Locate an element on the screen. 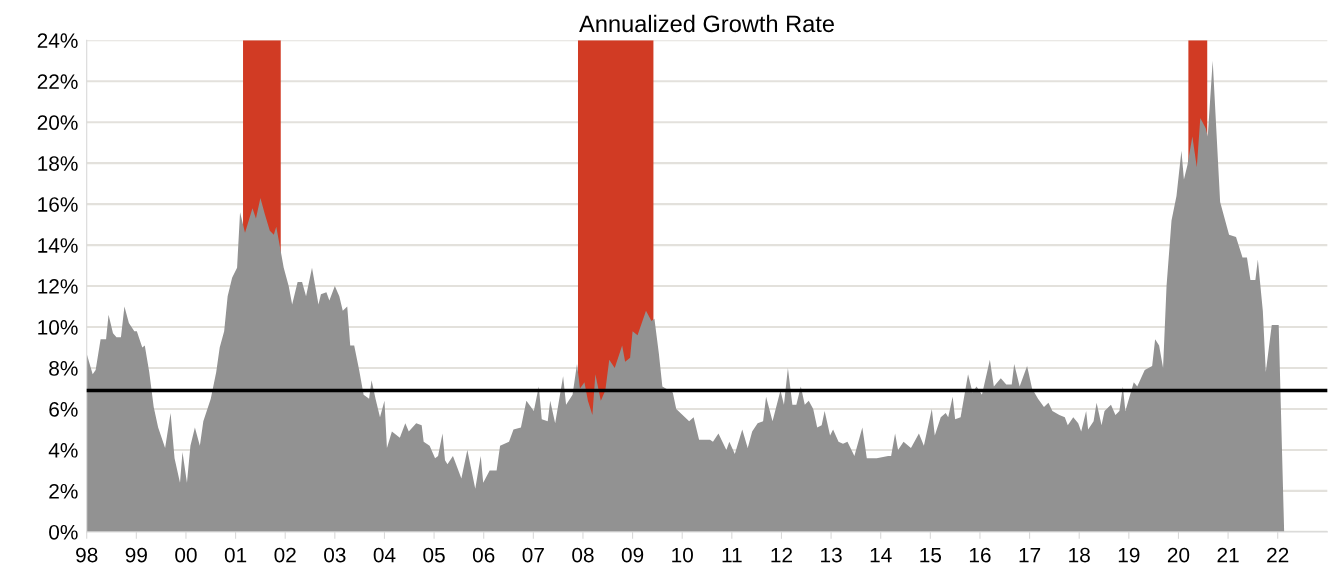  y-tick-label: 18% is located at coordinates (58, 163).